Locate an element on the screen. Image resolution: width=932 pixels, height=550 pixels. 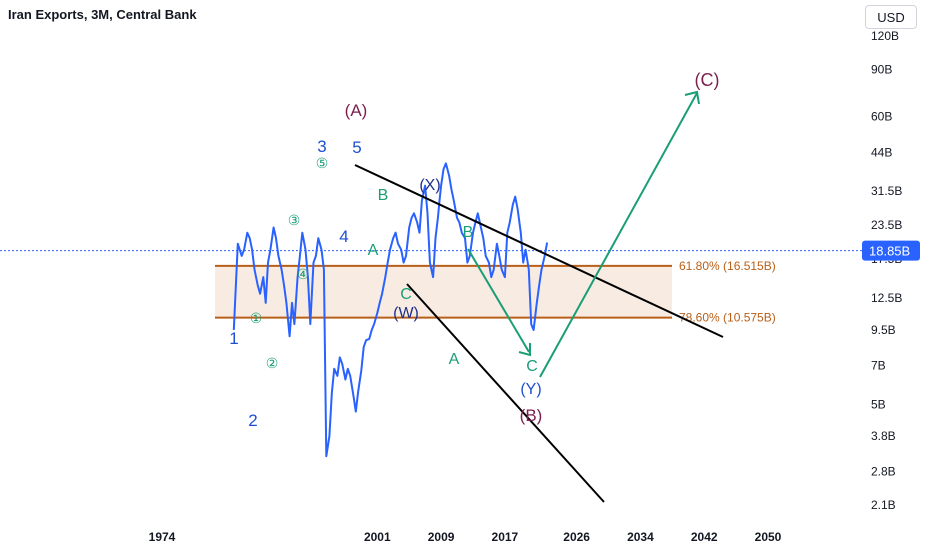
currency-button: USD is located at coordinates (891, 17).